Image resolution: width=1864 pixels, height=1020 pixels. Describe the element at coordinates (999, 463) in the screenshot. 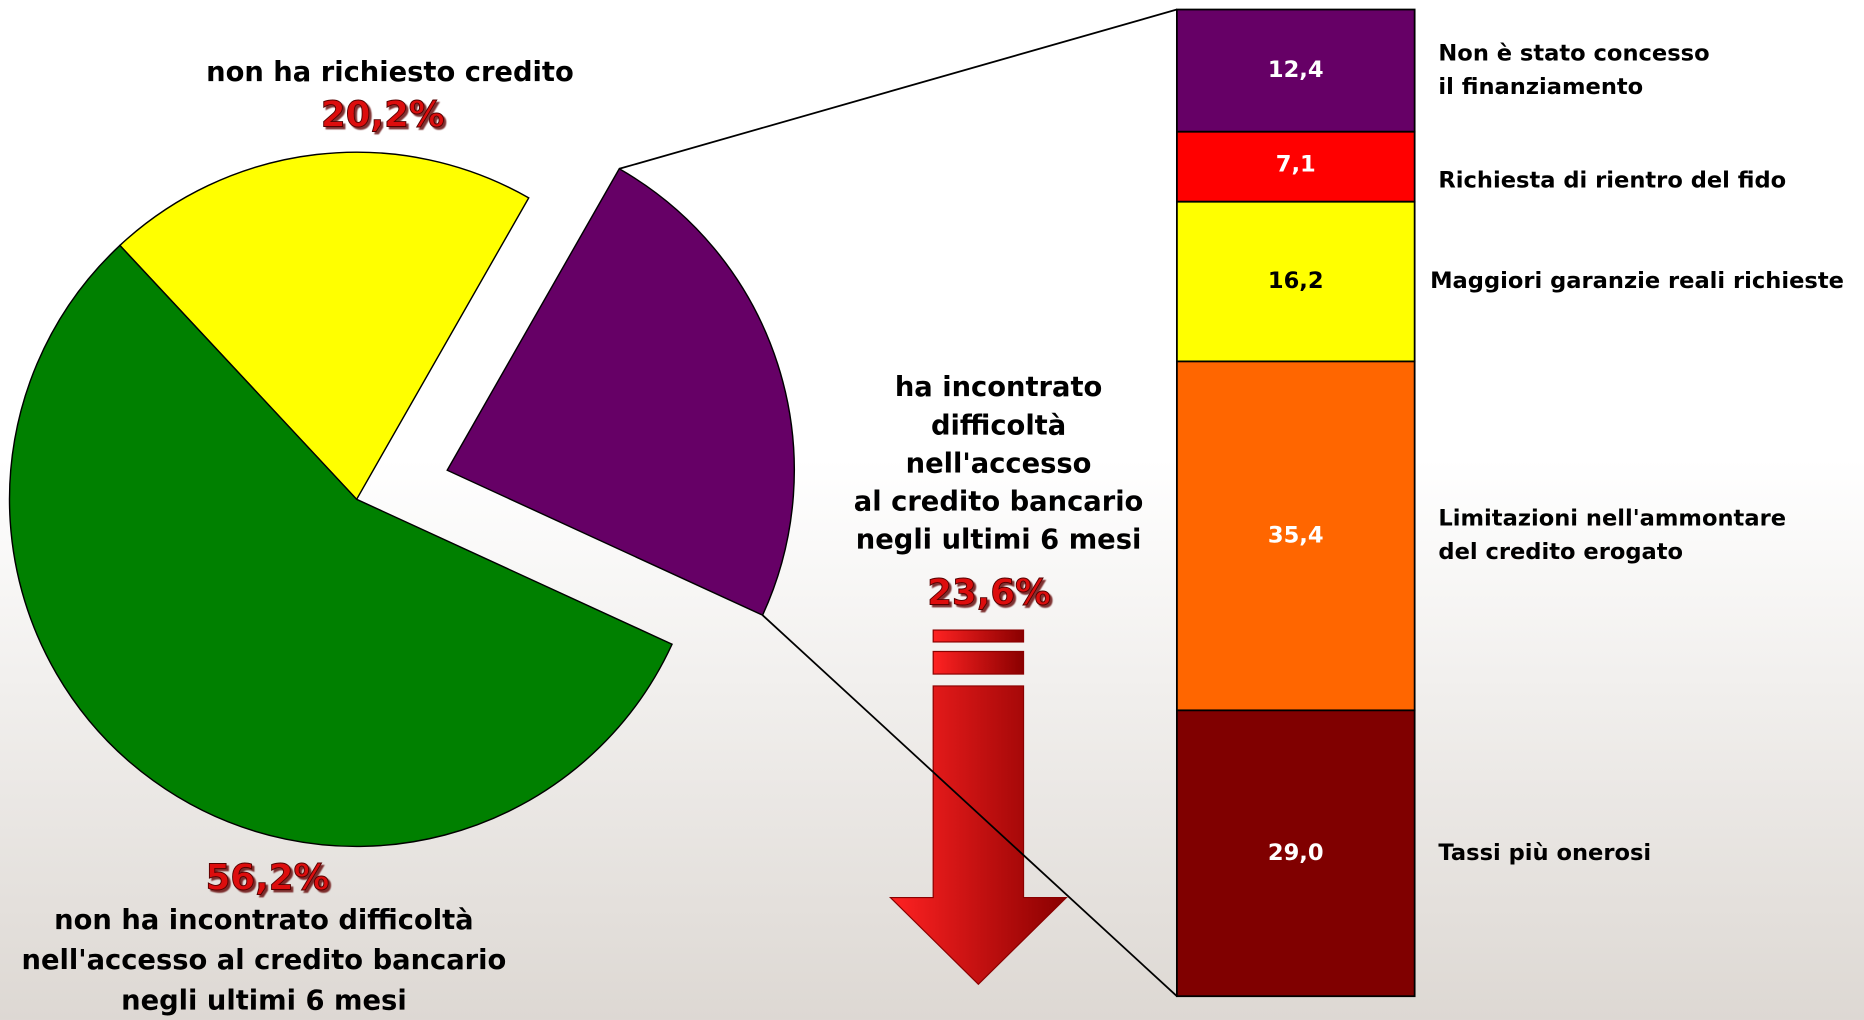

I see `pie-label: nell'accesso` at that location.